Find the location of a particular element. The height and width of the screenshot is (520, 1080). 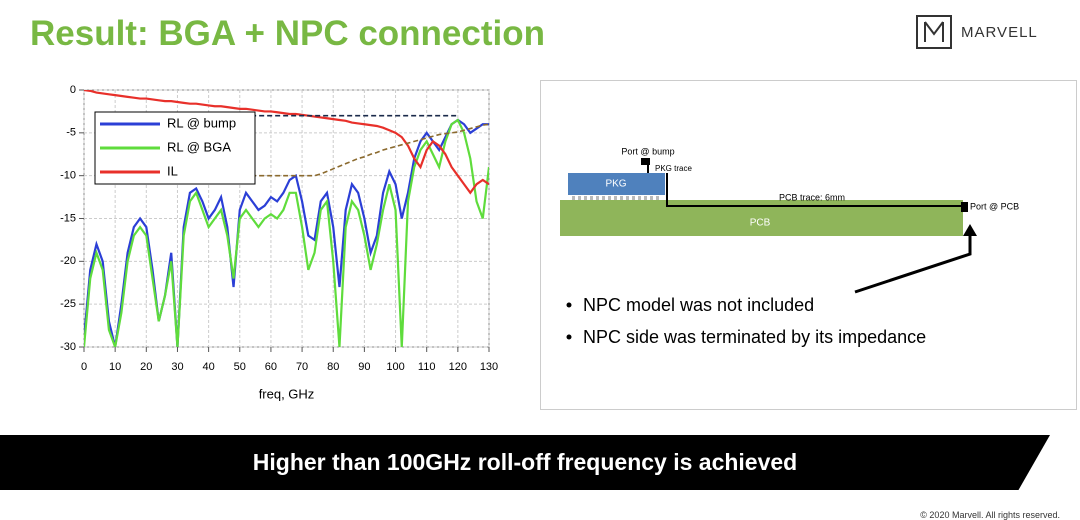

pkg-label: PKG is located at coordinates (615, 184).